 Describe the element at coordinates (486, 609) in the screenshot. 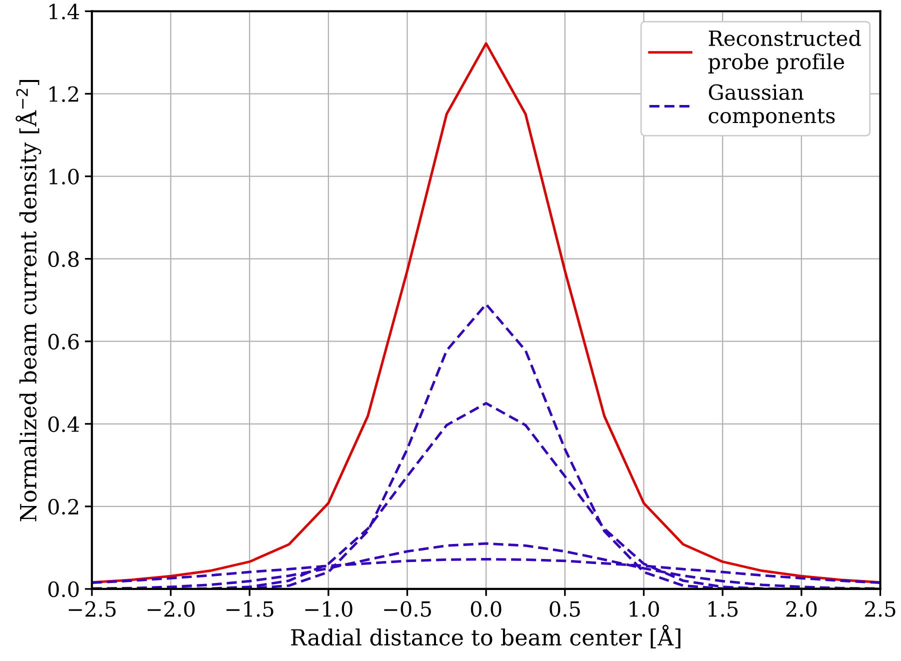

I see `x-tick-label: 0.0` at that location.